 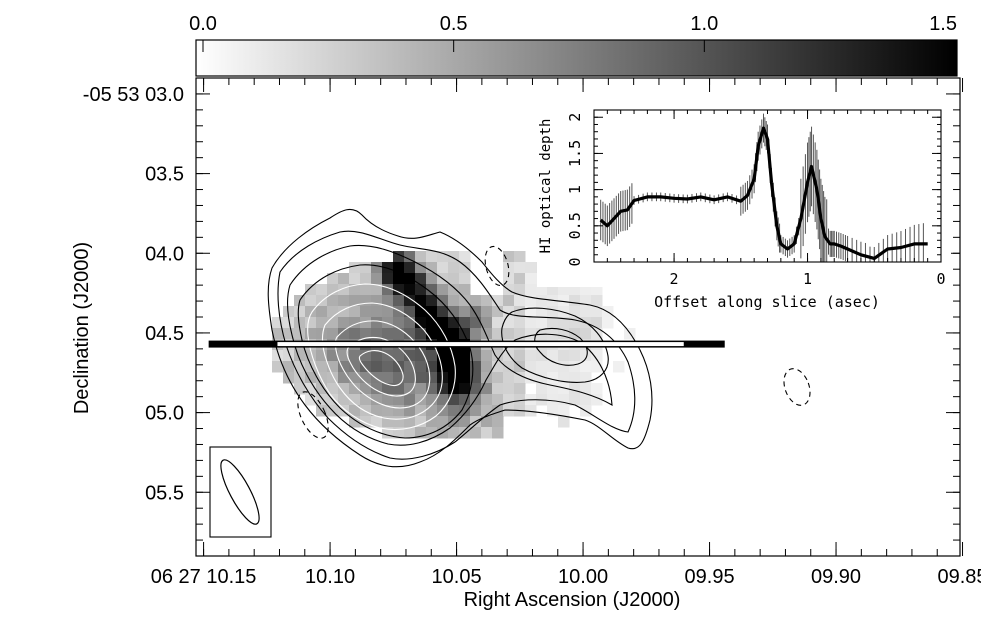 What do you see at coordinates (836, 577) in the screenshot?
I see `x-tick-label: 09.90` at bounding box center [836, 577].